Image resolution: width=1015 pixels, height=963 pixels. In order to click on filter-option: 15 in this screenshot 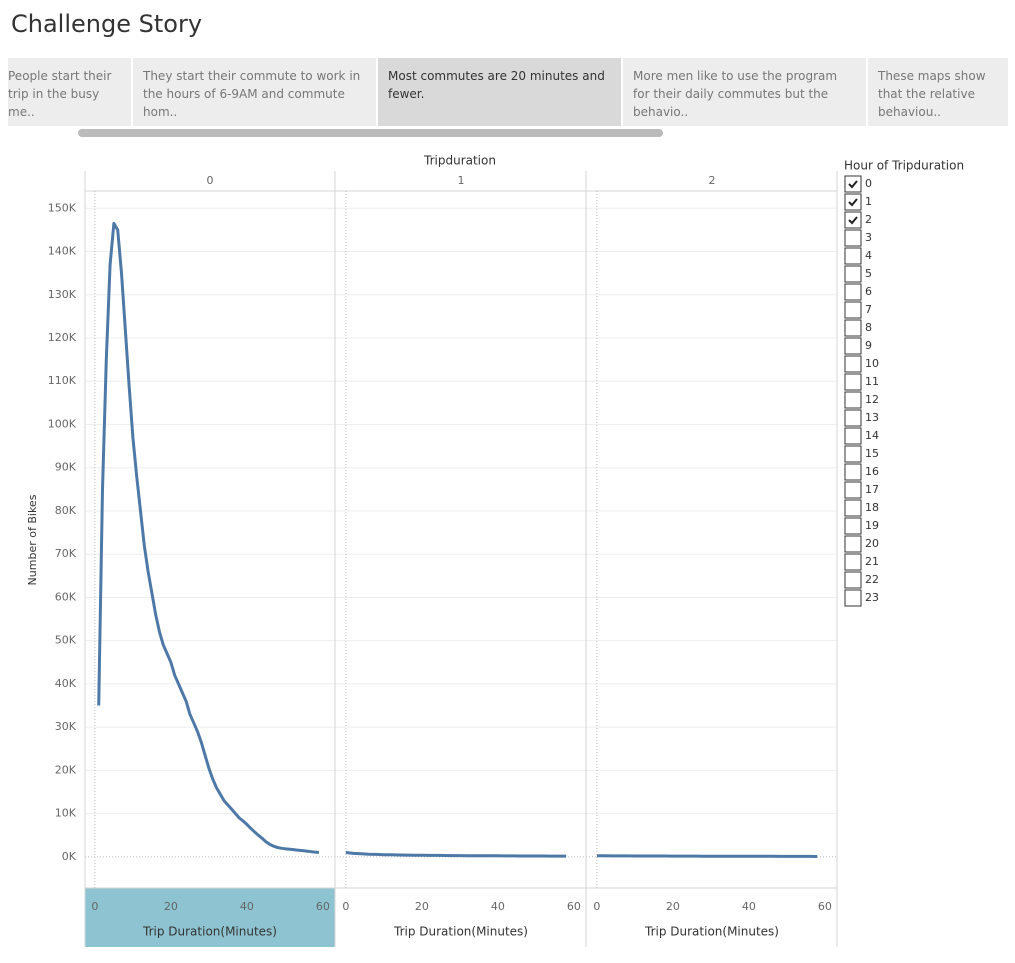, I will do `click(872, 453)`.